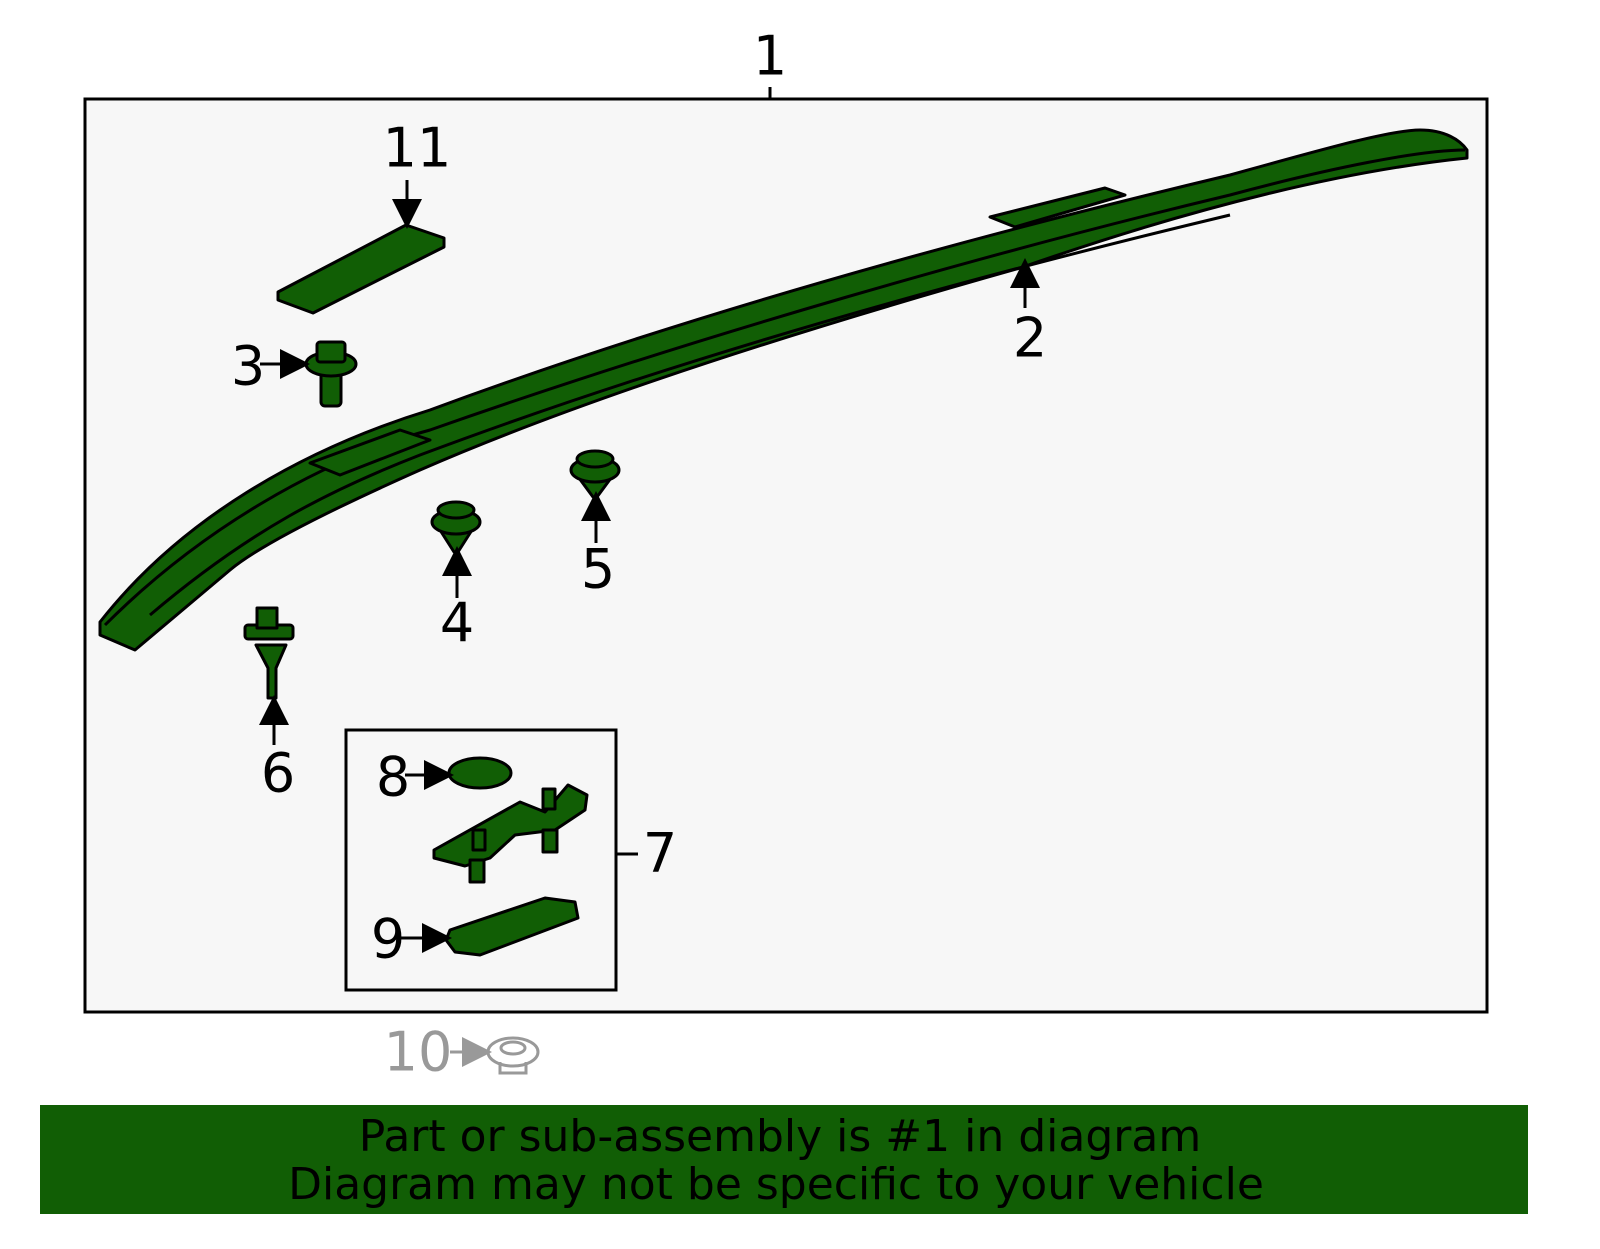 This screenshot has width=1600, height=1249. What do you see at coordinates (780, 1136) in the screenshot?
I see `footer-text: Part or sub-assembly is #1 in diagram` at bounding box center [780, 1136].